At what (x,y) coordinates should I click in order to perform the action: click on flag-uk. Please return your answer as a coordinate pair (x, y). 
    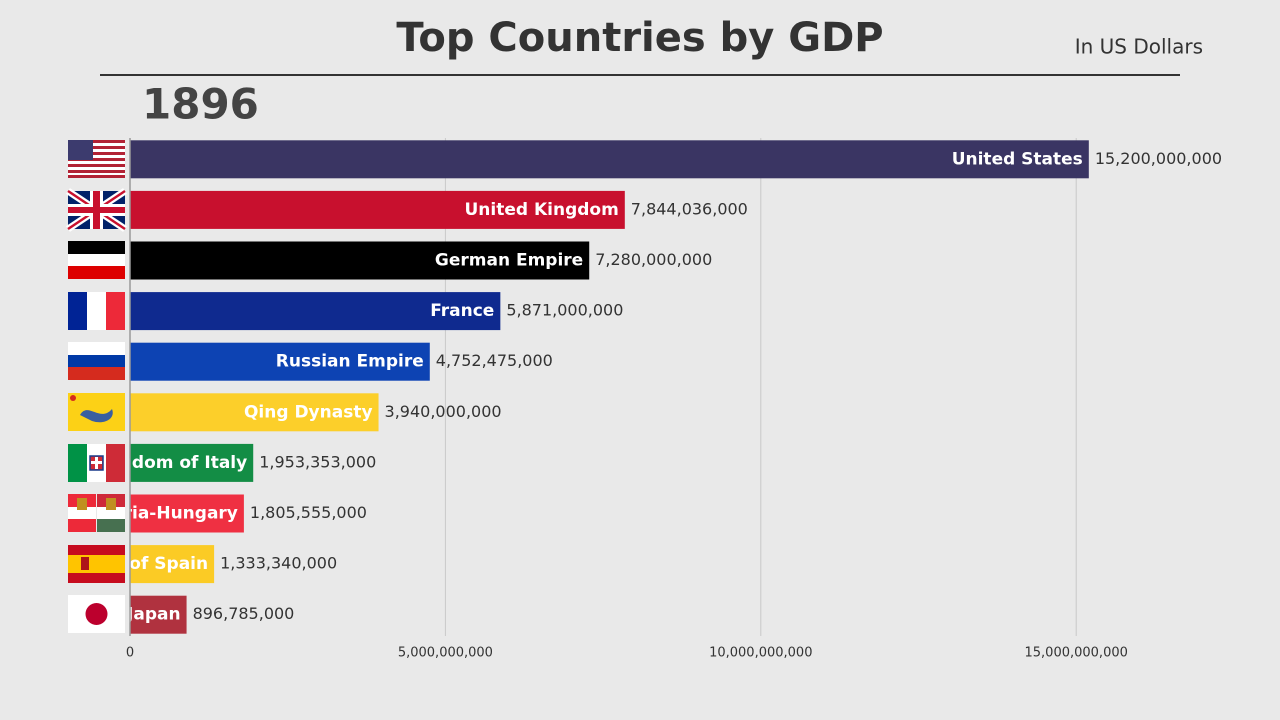
    Looking at the image, I should click on (96, 210).